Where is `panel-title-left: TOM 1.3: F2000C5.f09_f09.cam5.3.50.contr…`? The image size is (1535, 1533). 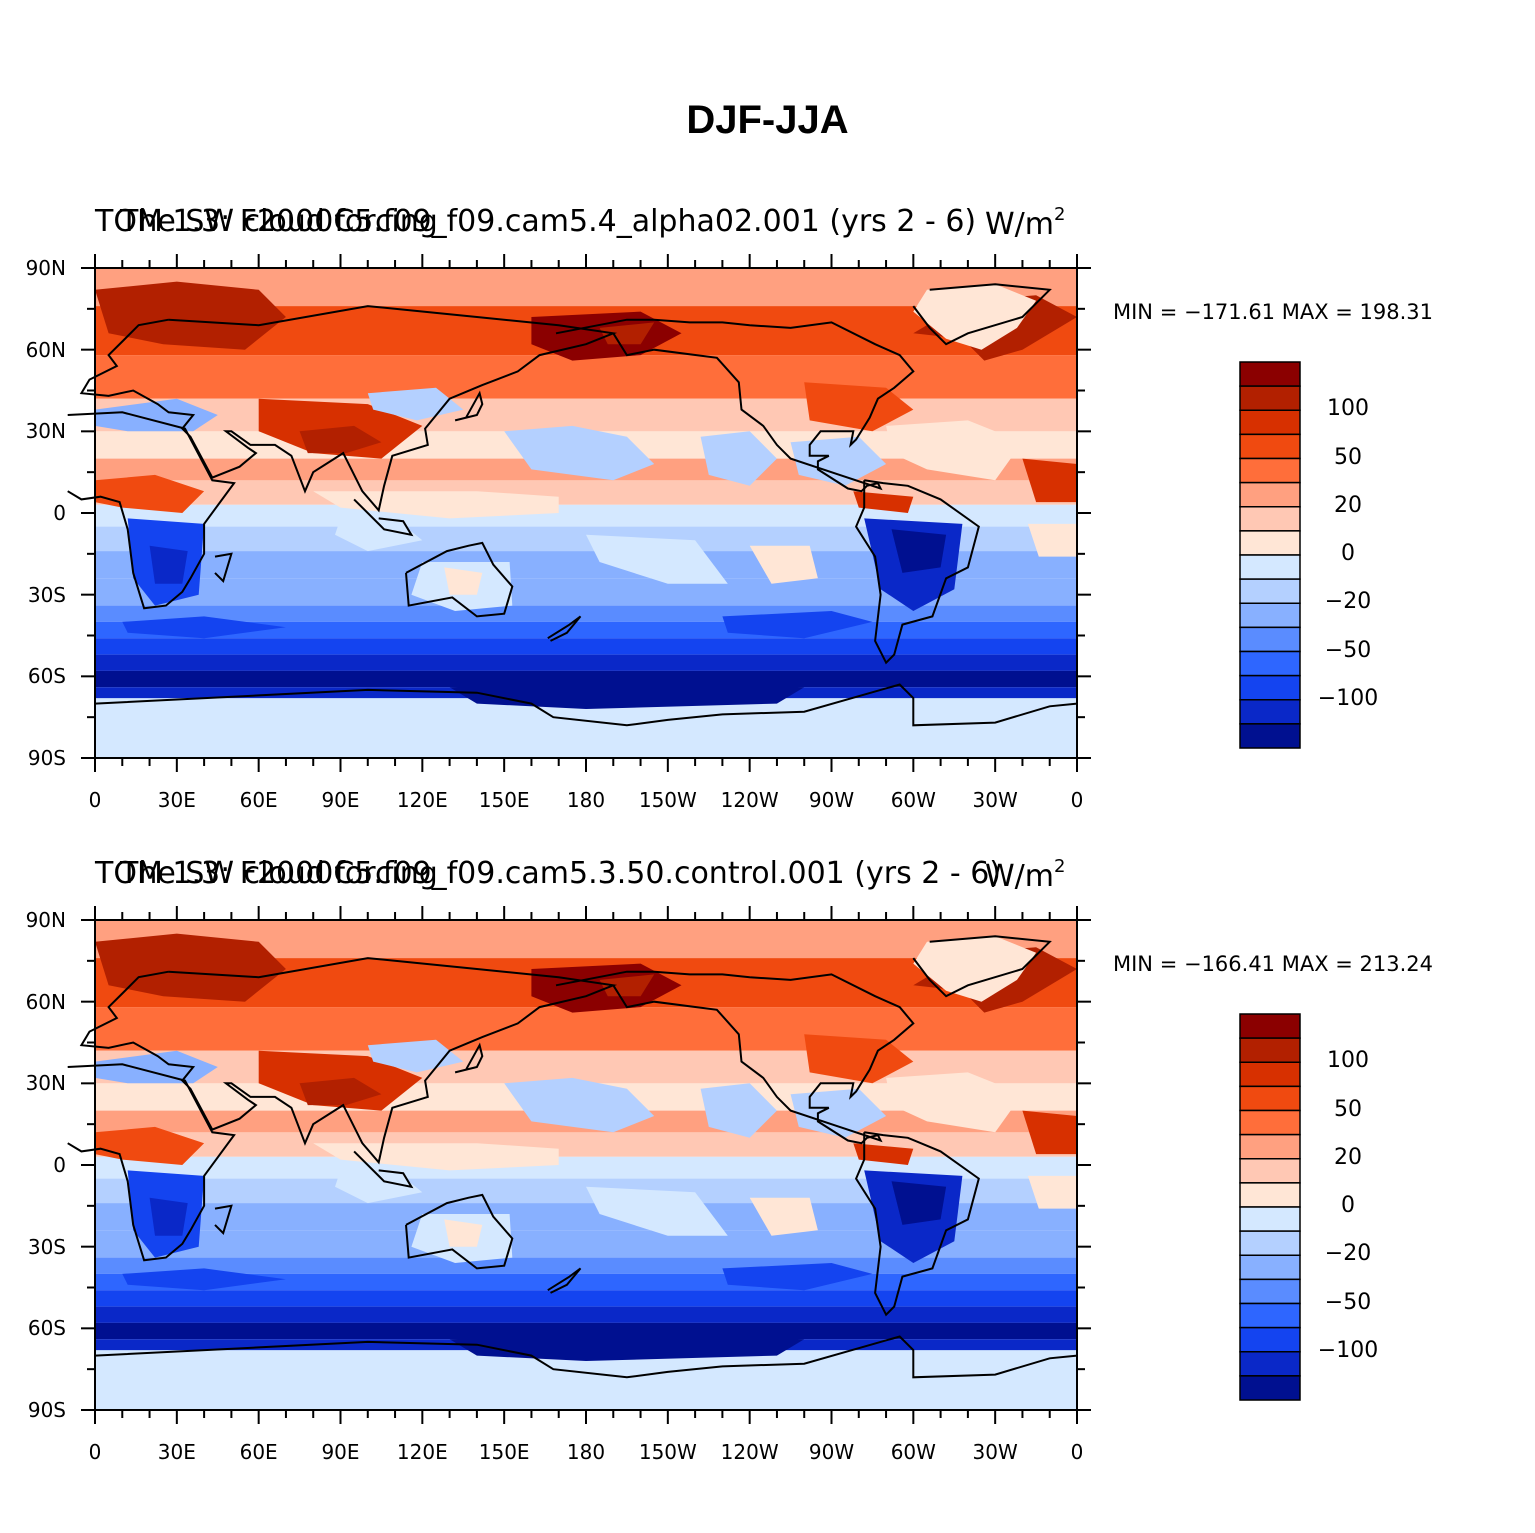
panel-title-left: TOM 1.3: F2000C5.f09_f09.cam5.3.50.contr… is located at coordinates (548, 873).